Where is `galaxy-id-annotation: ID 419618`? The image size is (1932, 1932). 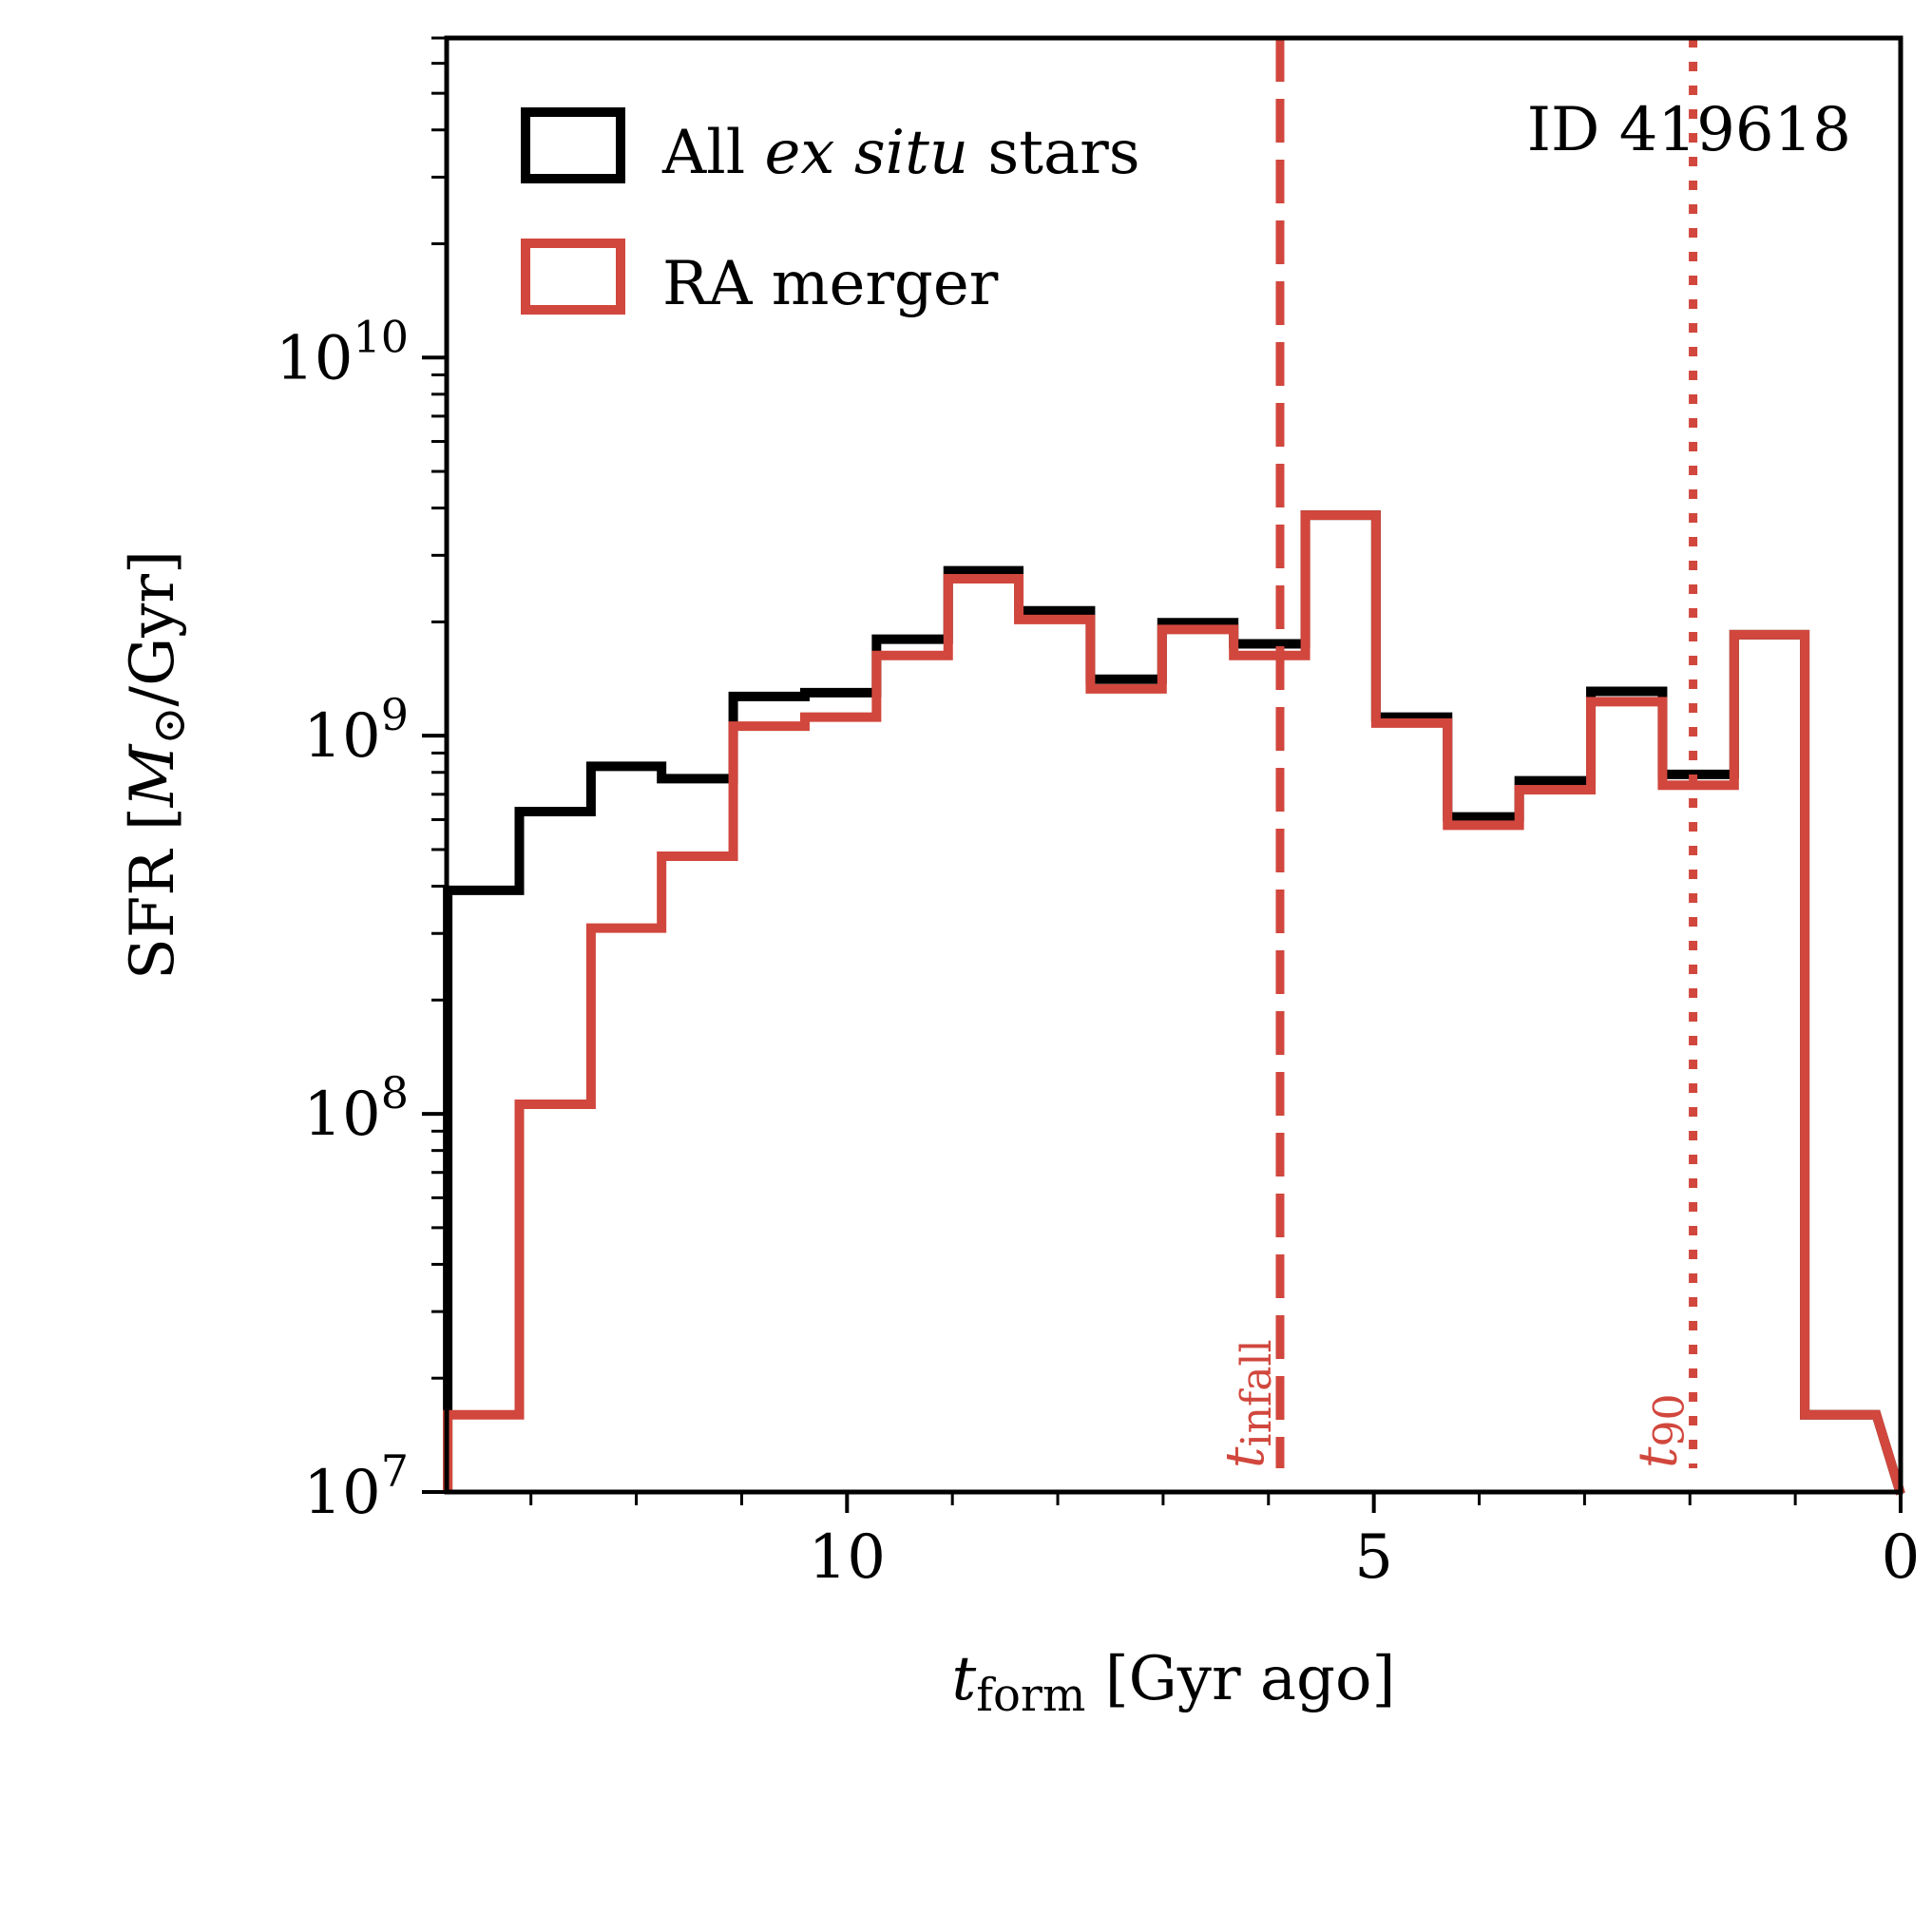 galaxy-id-annotation: ID 419618 is located at coordinates (1689, 130).